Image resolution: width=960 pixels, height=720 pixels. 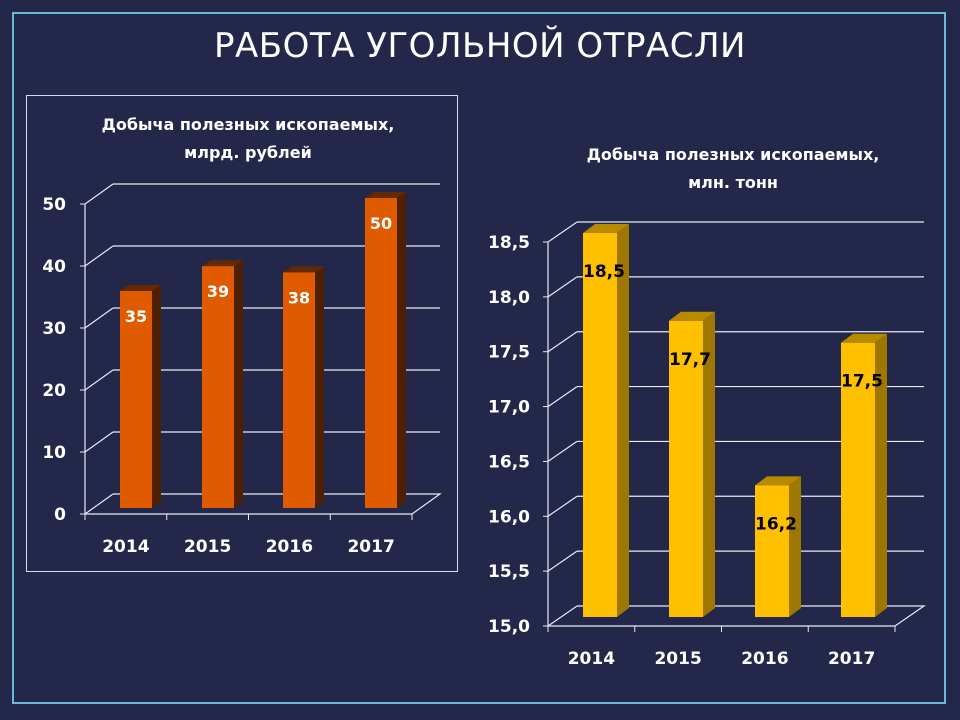 I want to click on y-tick-label: 18,5, so click(x=509, y=243).